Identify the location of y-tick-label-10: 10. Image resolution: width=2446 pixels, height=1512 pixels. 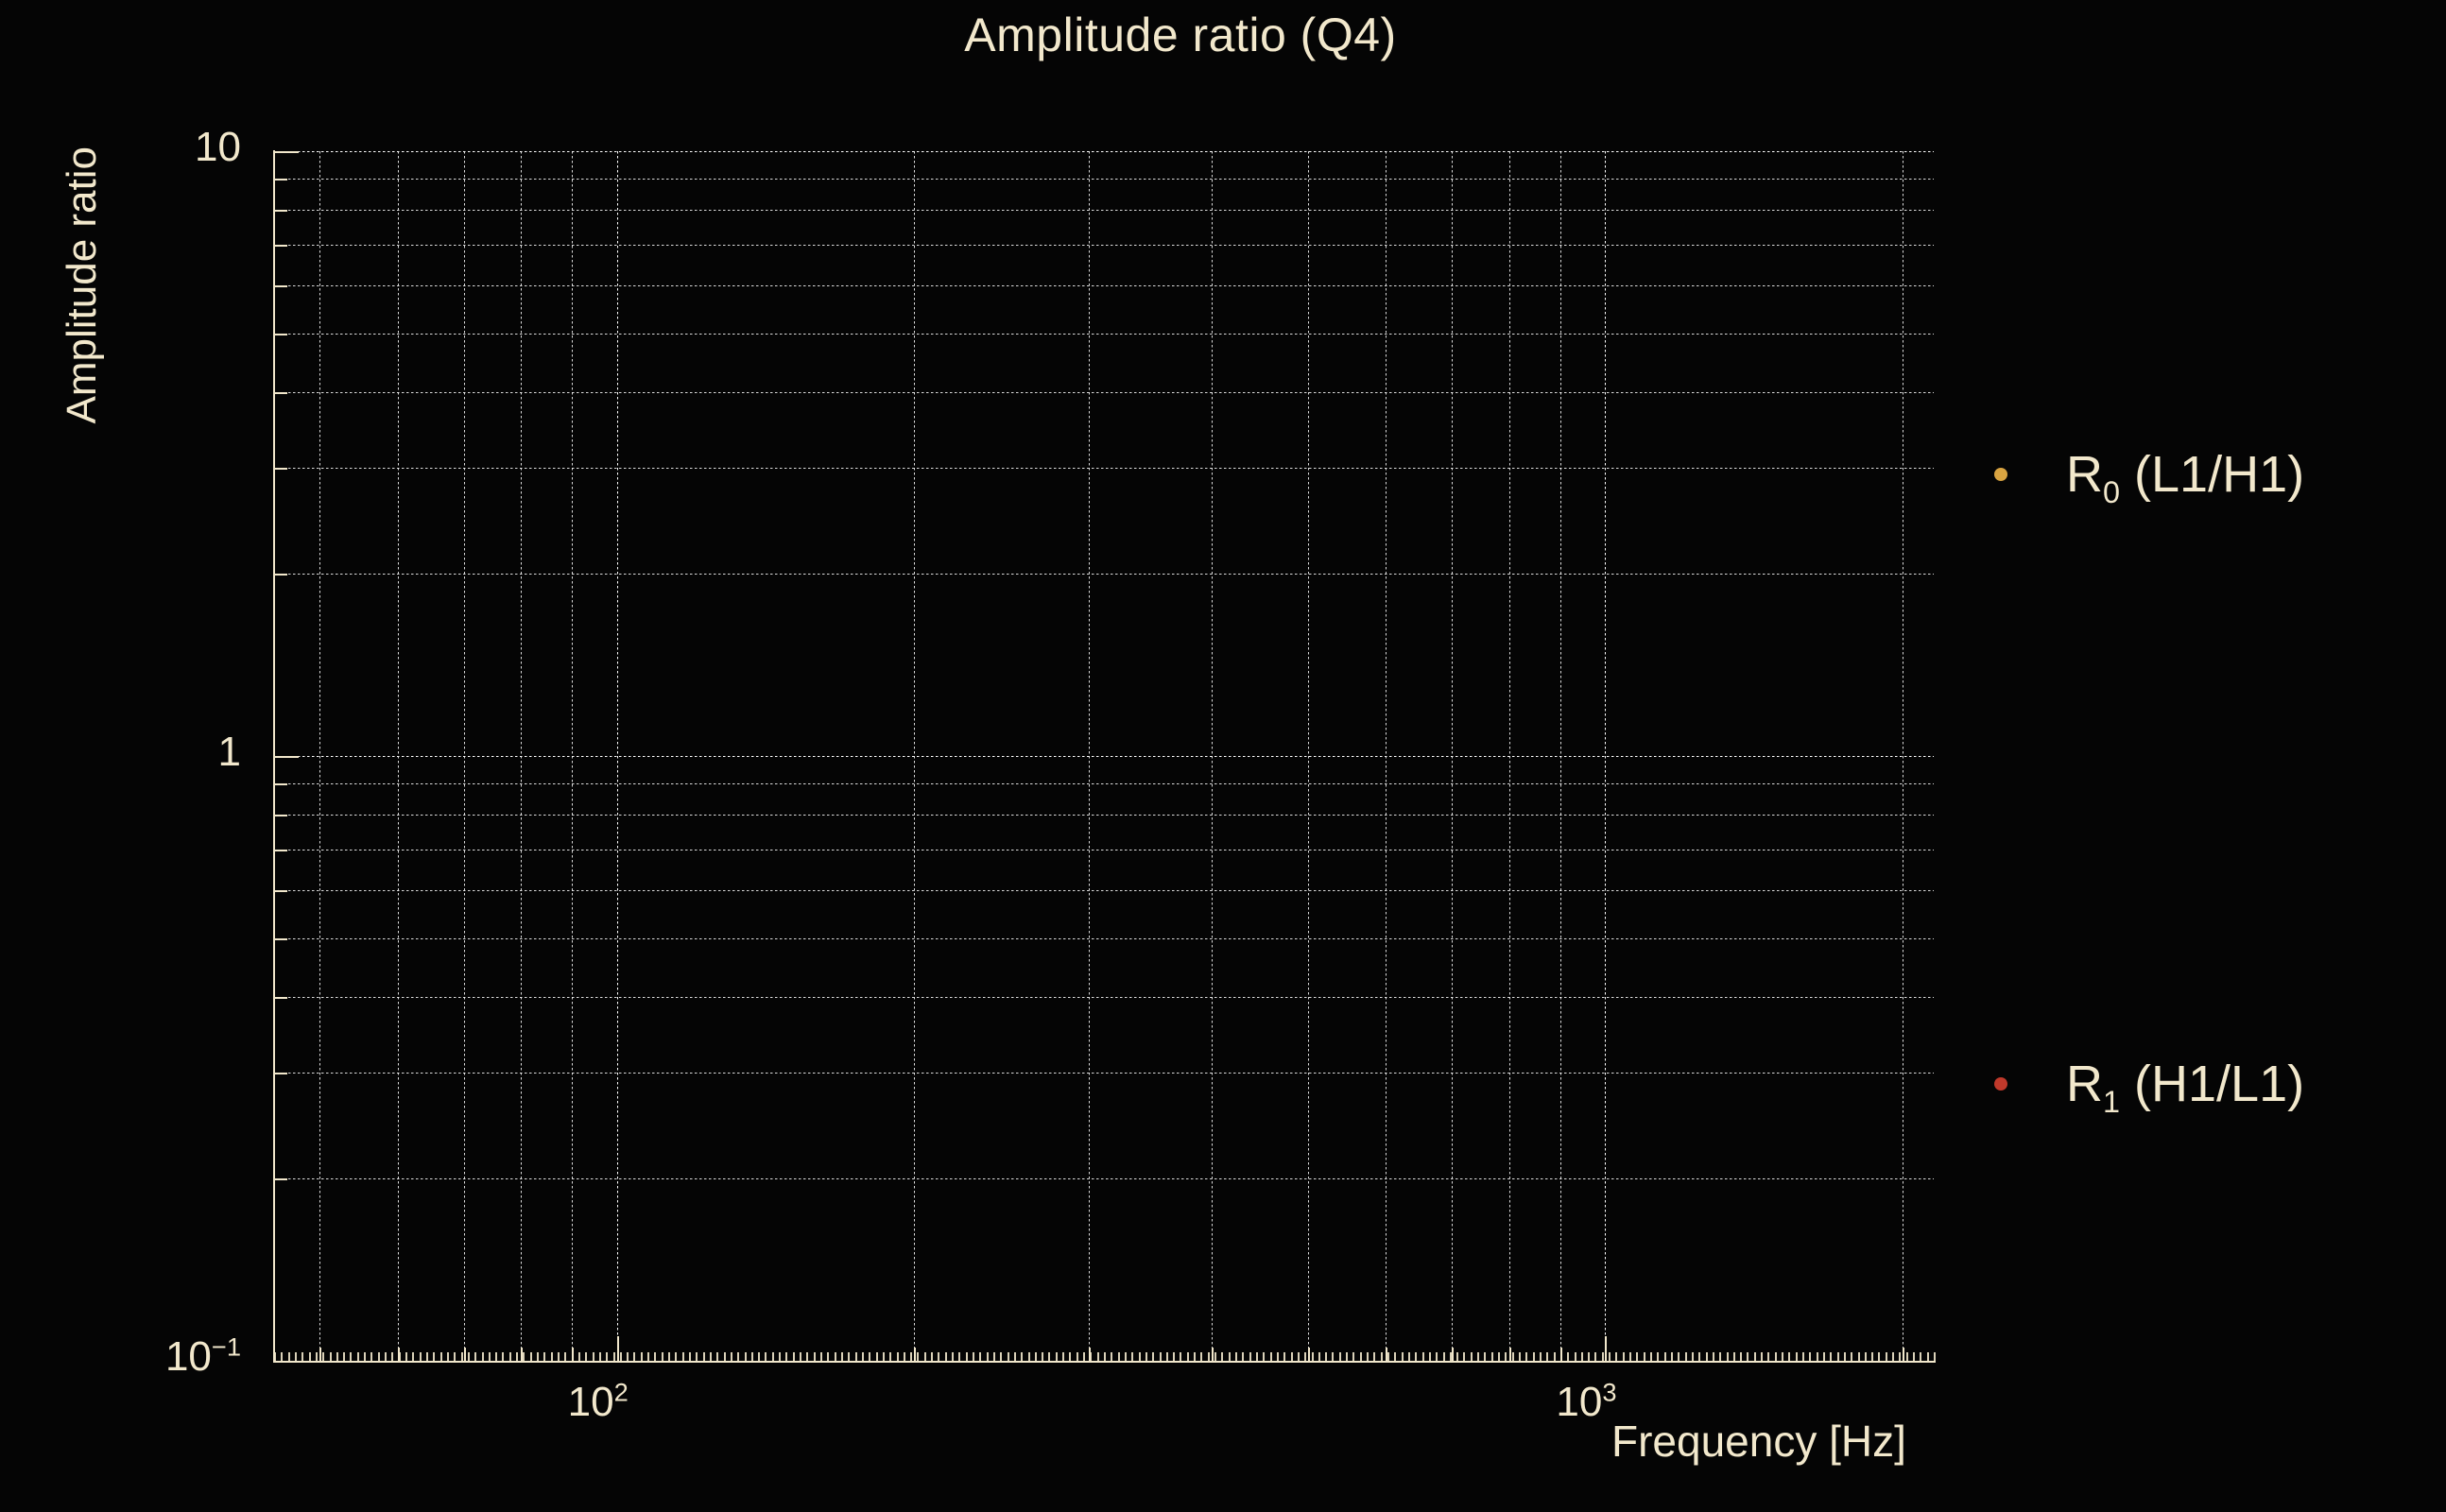
(218, 147).